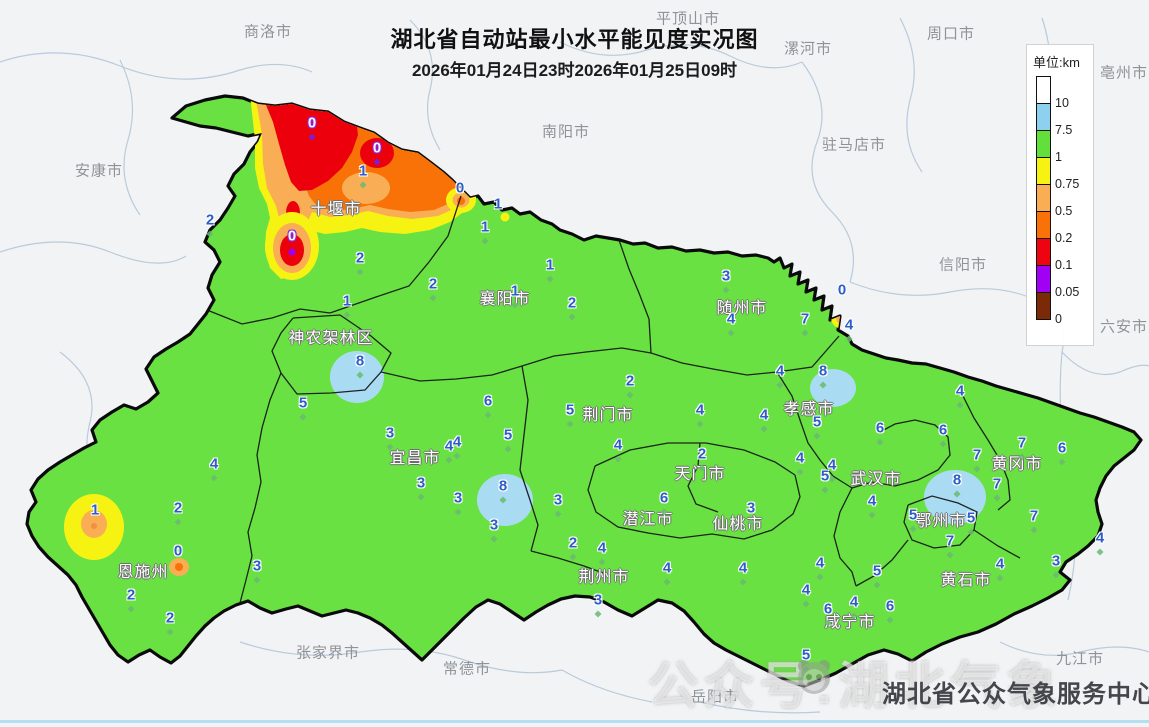  What do you see at coordinates (1067, 292) in the screenshot?
I see `legend-tick-label: 0.05` at bounding box center [1067, 292].